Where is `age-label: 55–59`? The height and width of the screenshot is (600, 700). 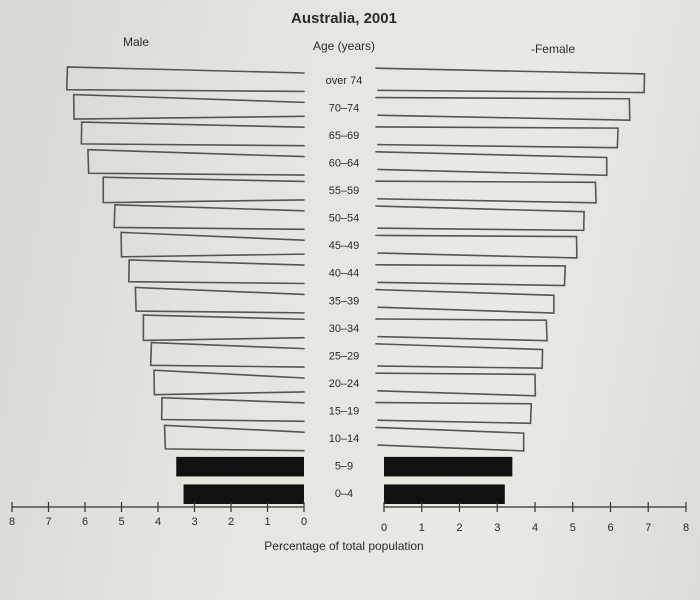
age-label: 55–59 is located at coordinates (344, 191).